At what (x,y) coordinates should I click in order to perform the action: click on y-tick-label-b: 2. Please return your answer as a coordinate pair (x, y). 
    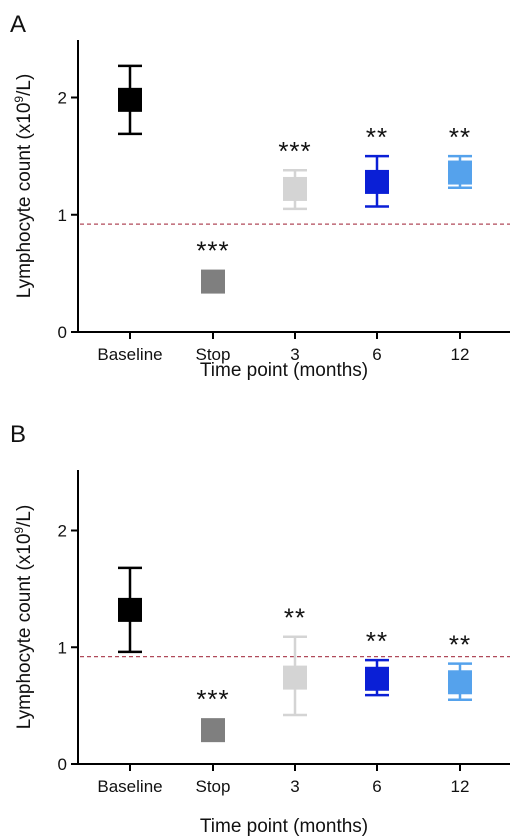
    Looking at the image, I should click on (62, 531).